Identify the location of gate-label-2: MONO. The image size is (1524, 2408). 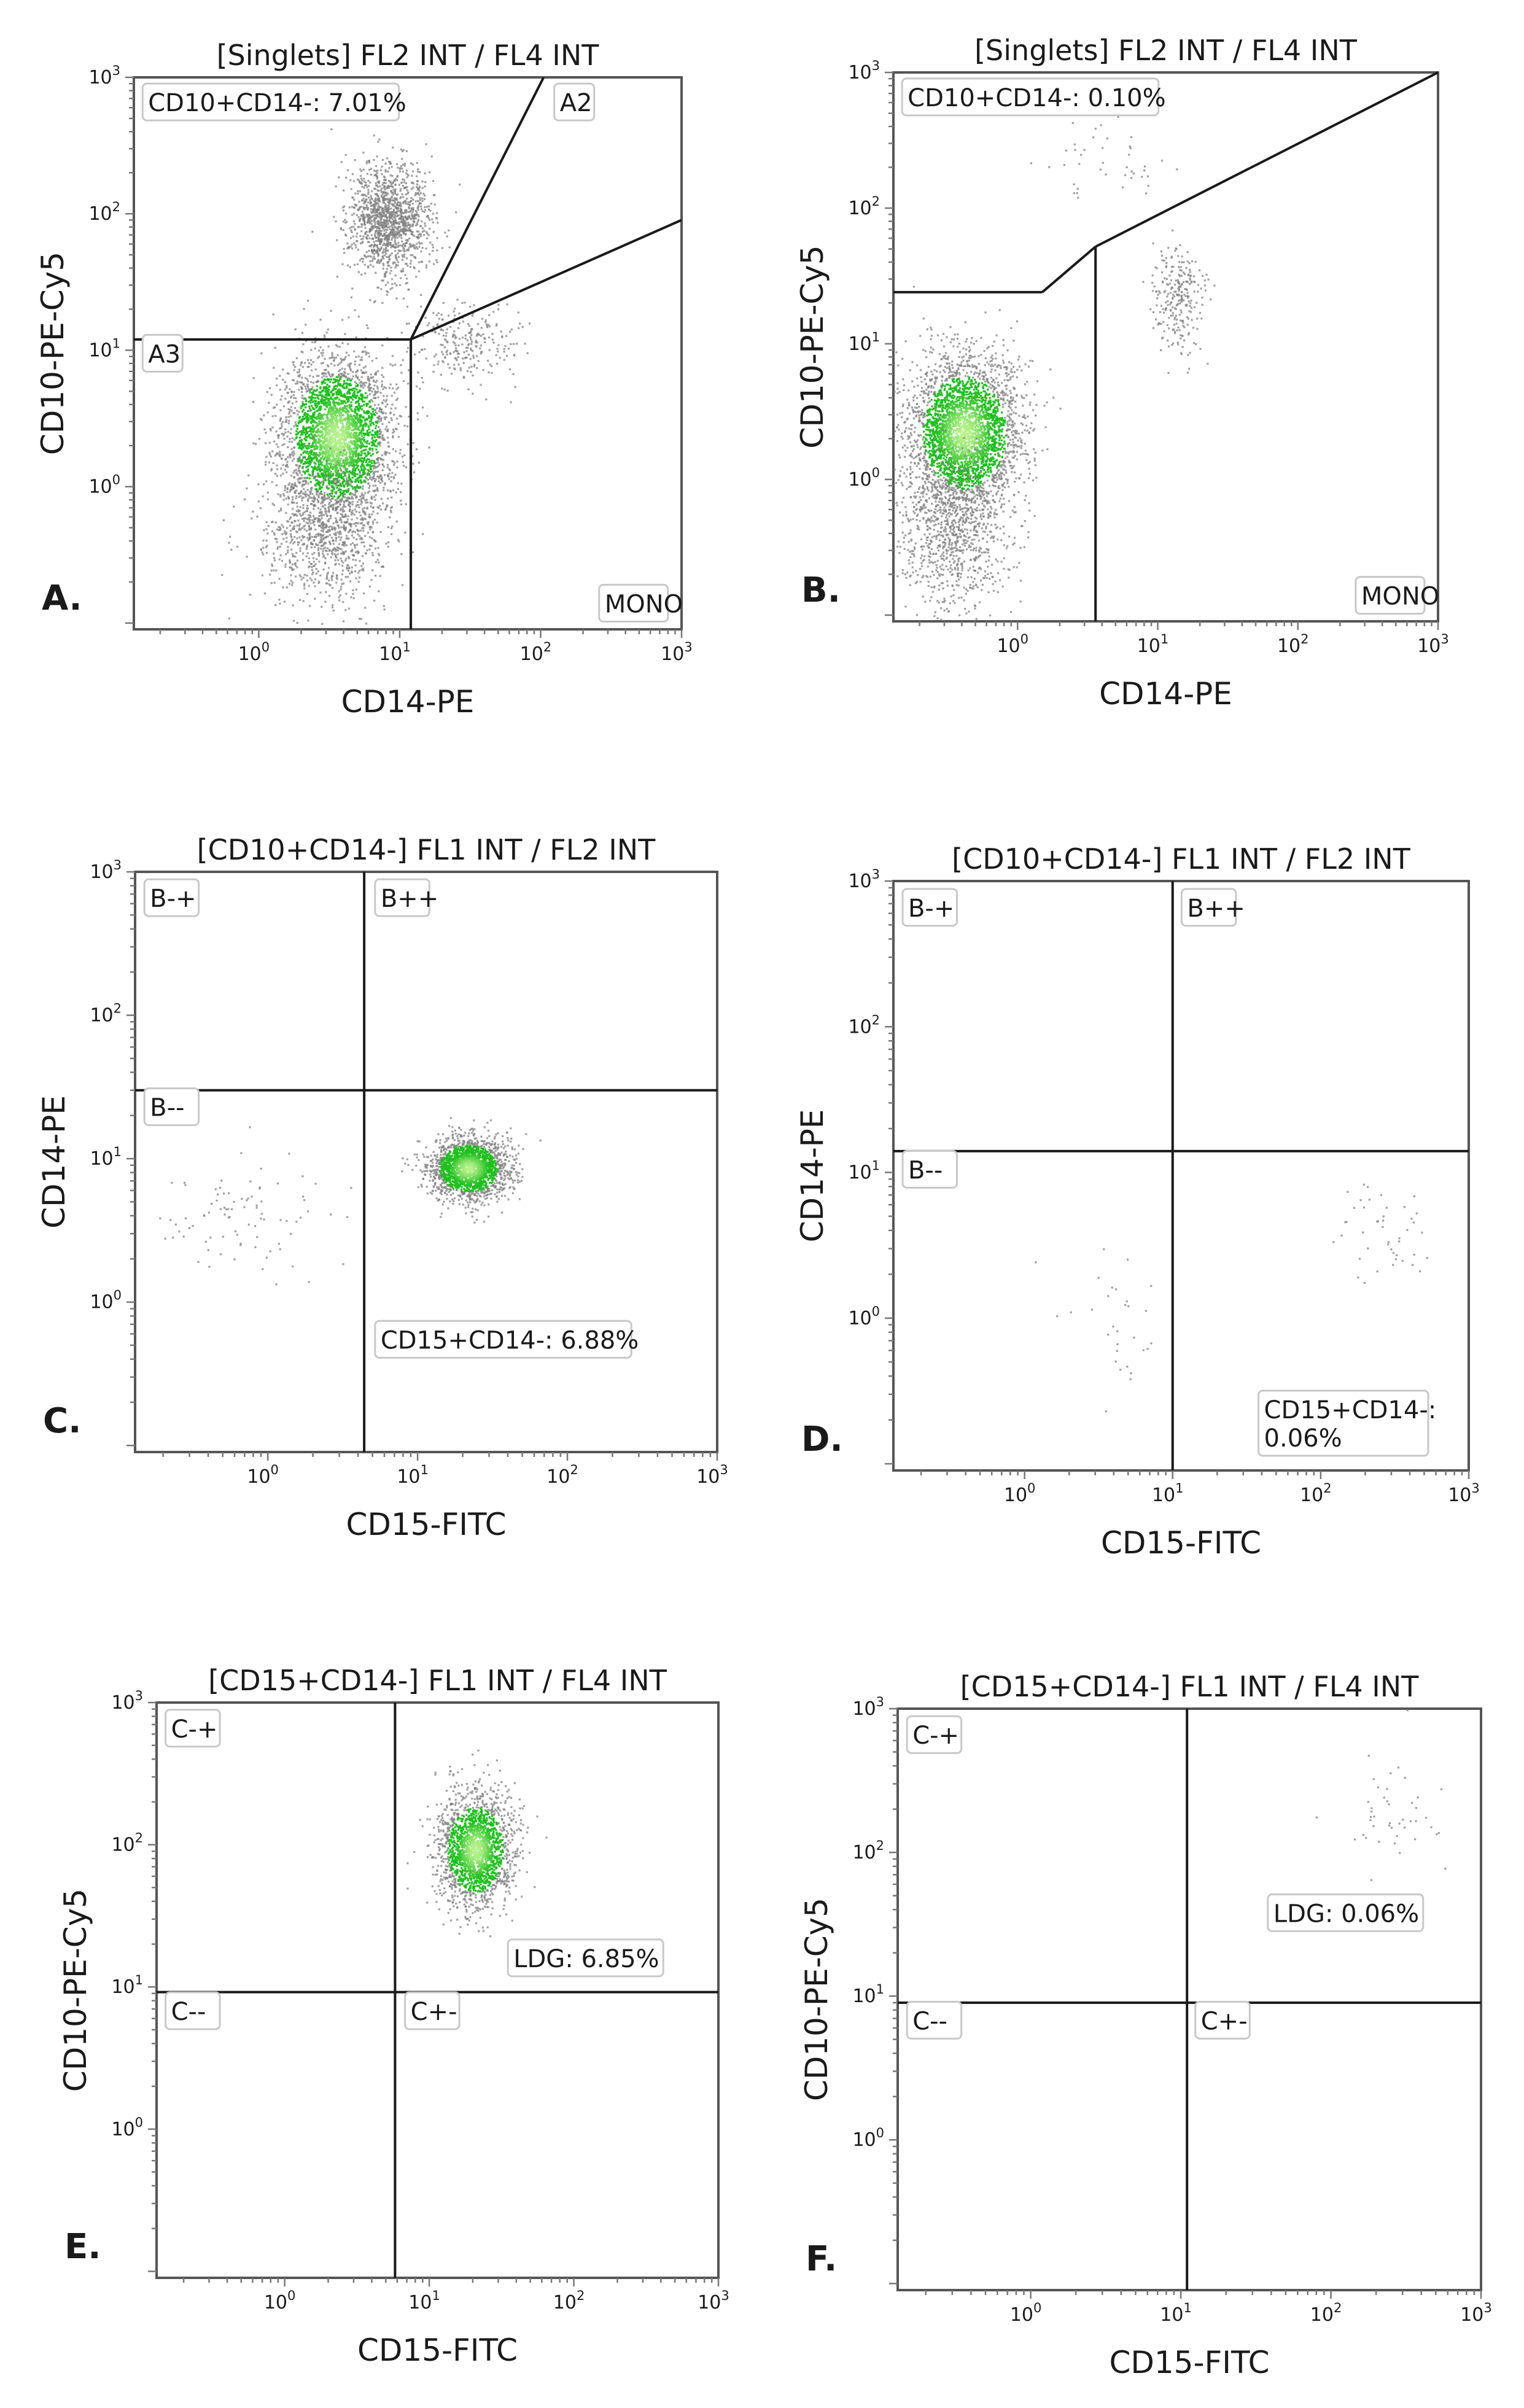
(1397, 595).